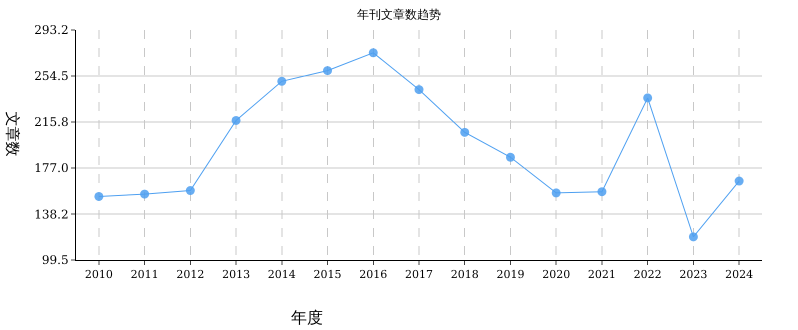 Image resolution: width=798 pixels, height=330 pixels. I want to click on x-tick-label: 2018, so click(464, 275).